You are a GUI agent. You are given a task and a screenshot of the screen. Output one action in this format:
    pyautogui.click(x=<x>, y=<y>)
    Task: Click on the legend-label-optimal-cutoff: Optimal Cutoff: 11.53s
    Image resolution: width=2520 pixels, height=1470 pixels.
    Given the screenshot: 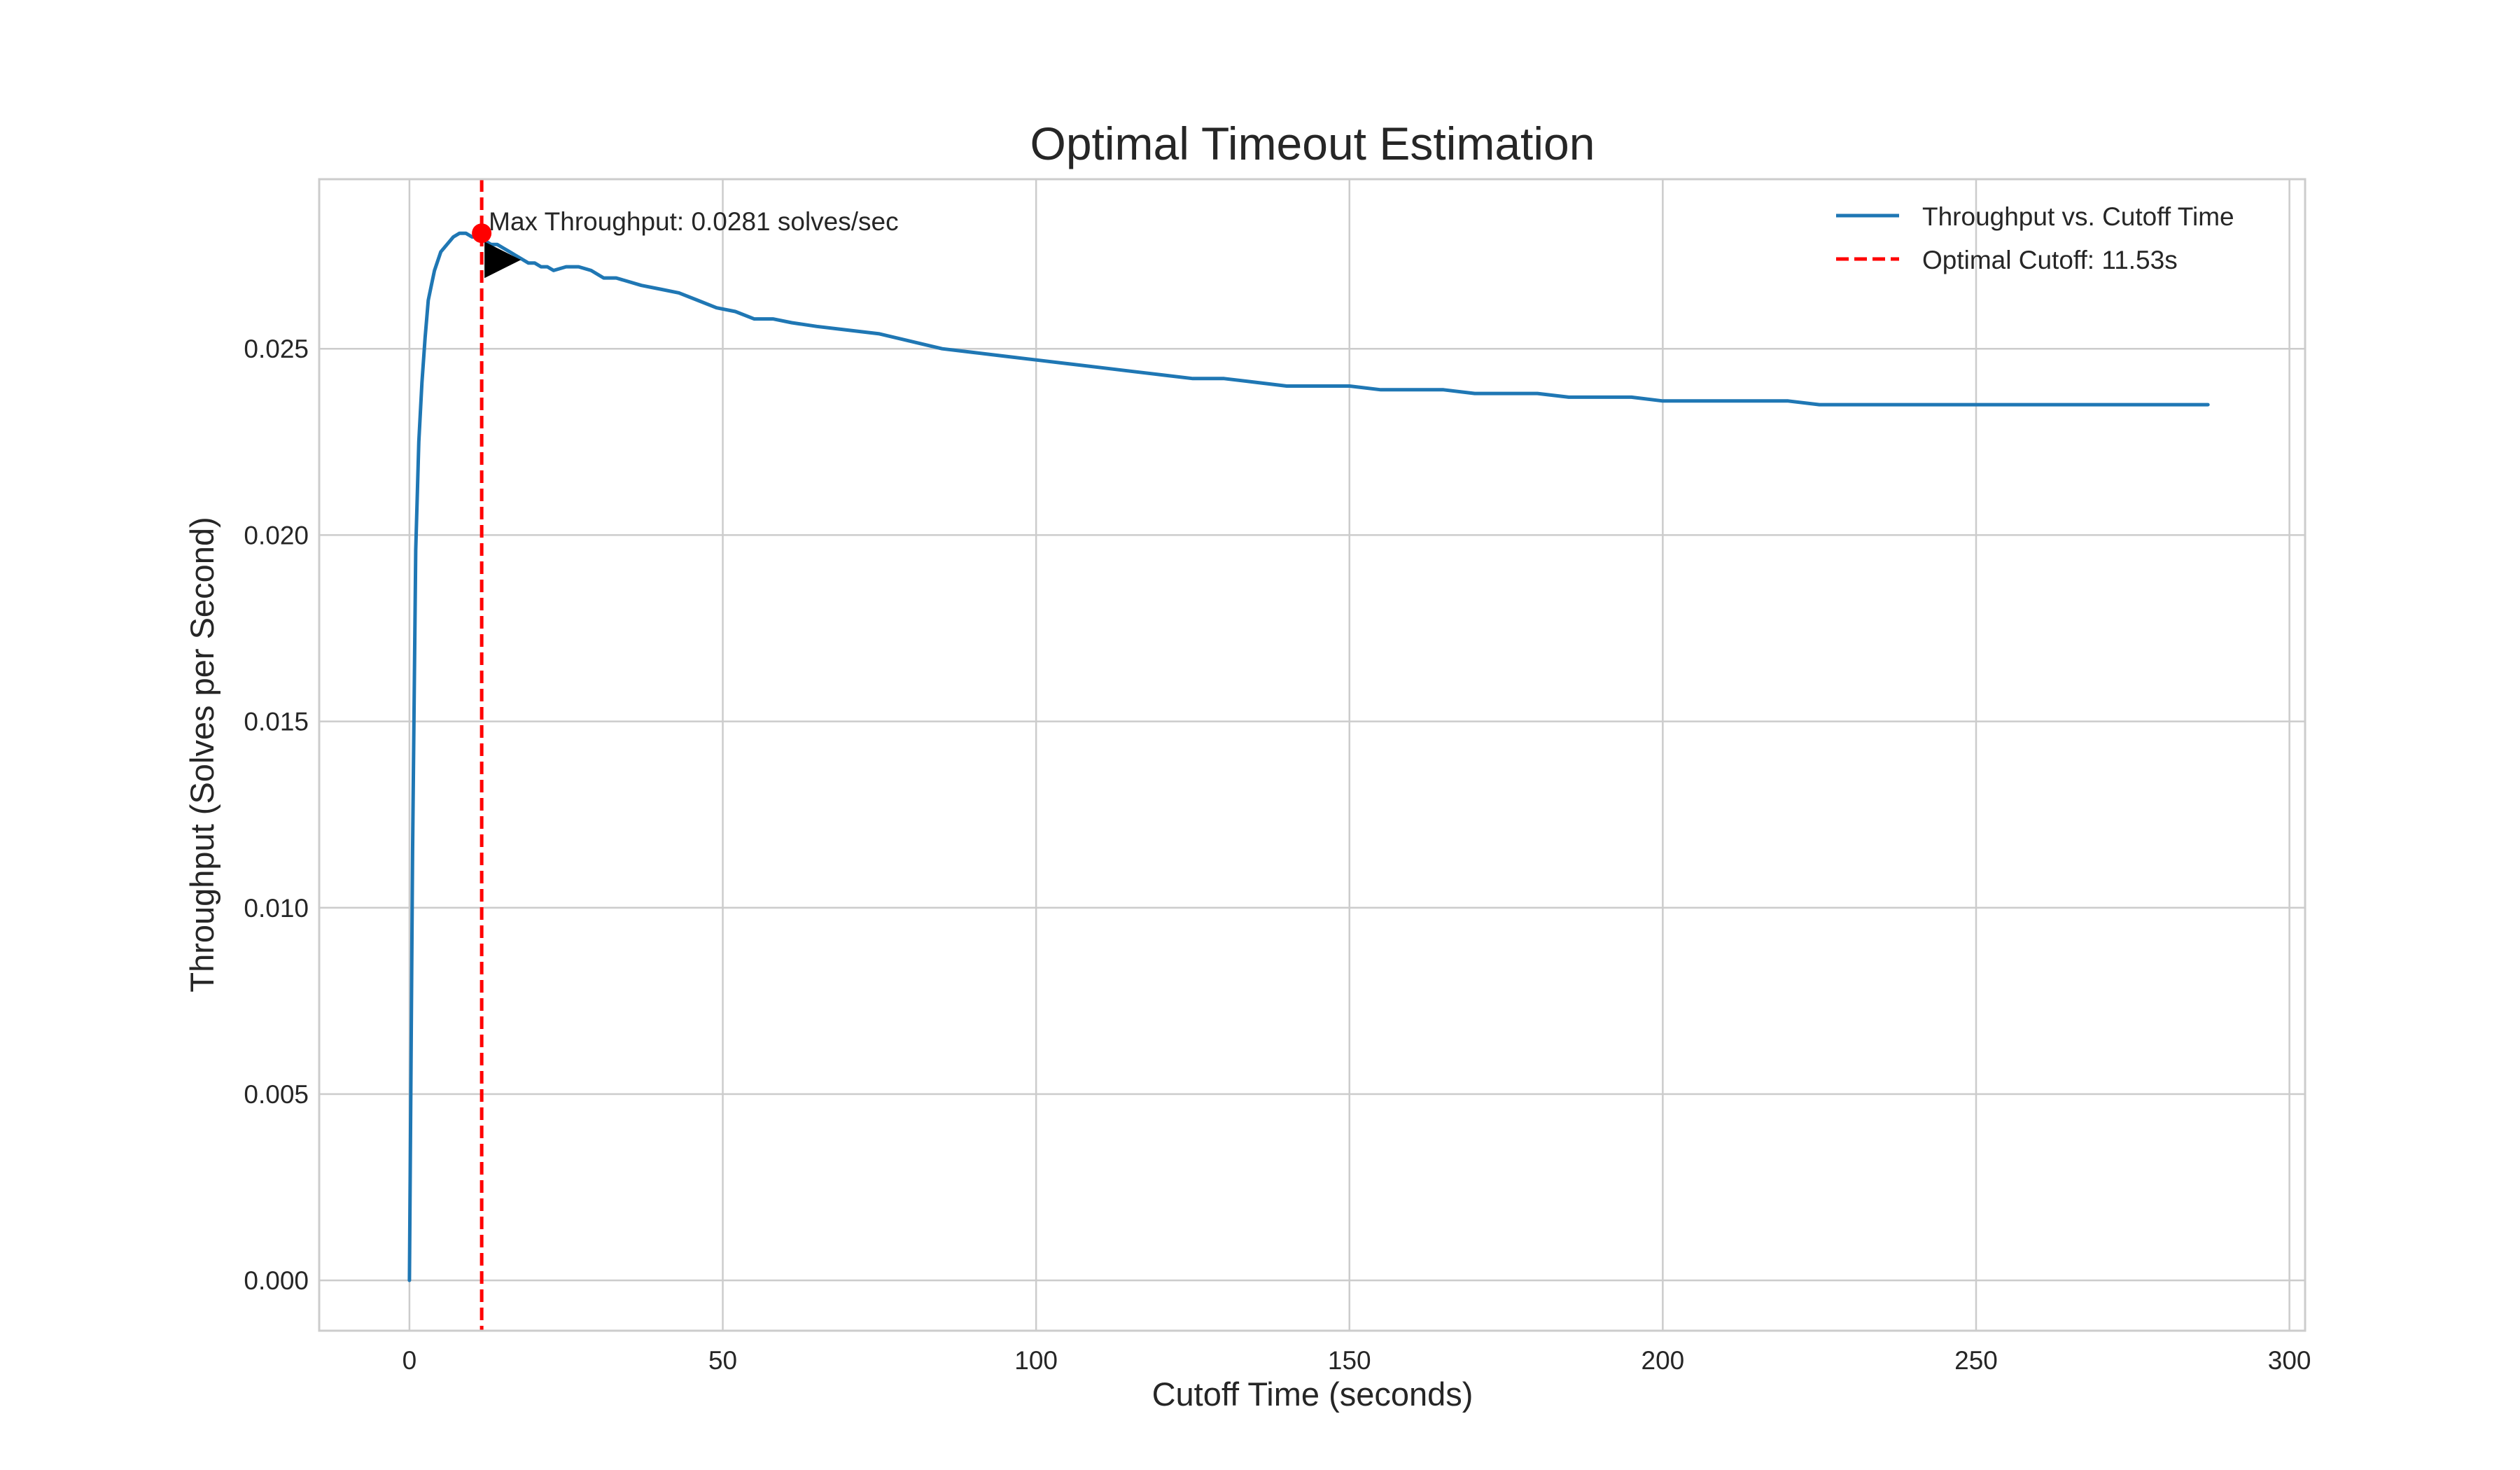 What is the action you would take?
    pyautogui.click(x=2050, y=260)
    